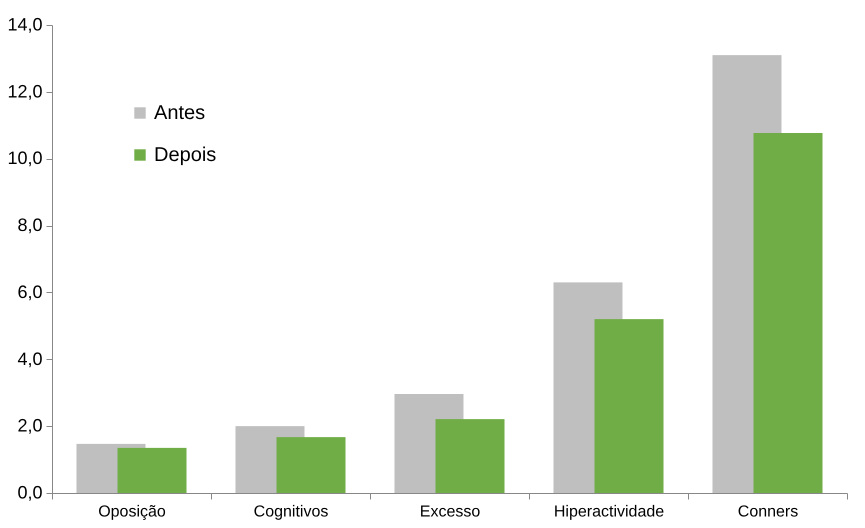  What do you see at coordinates (768, 512) in the screenshot?
I see `x-tick-label: Conners` at bounding box center [768, 512].